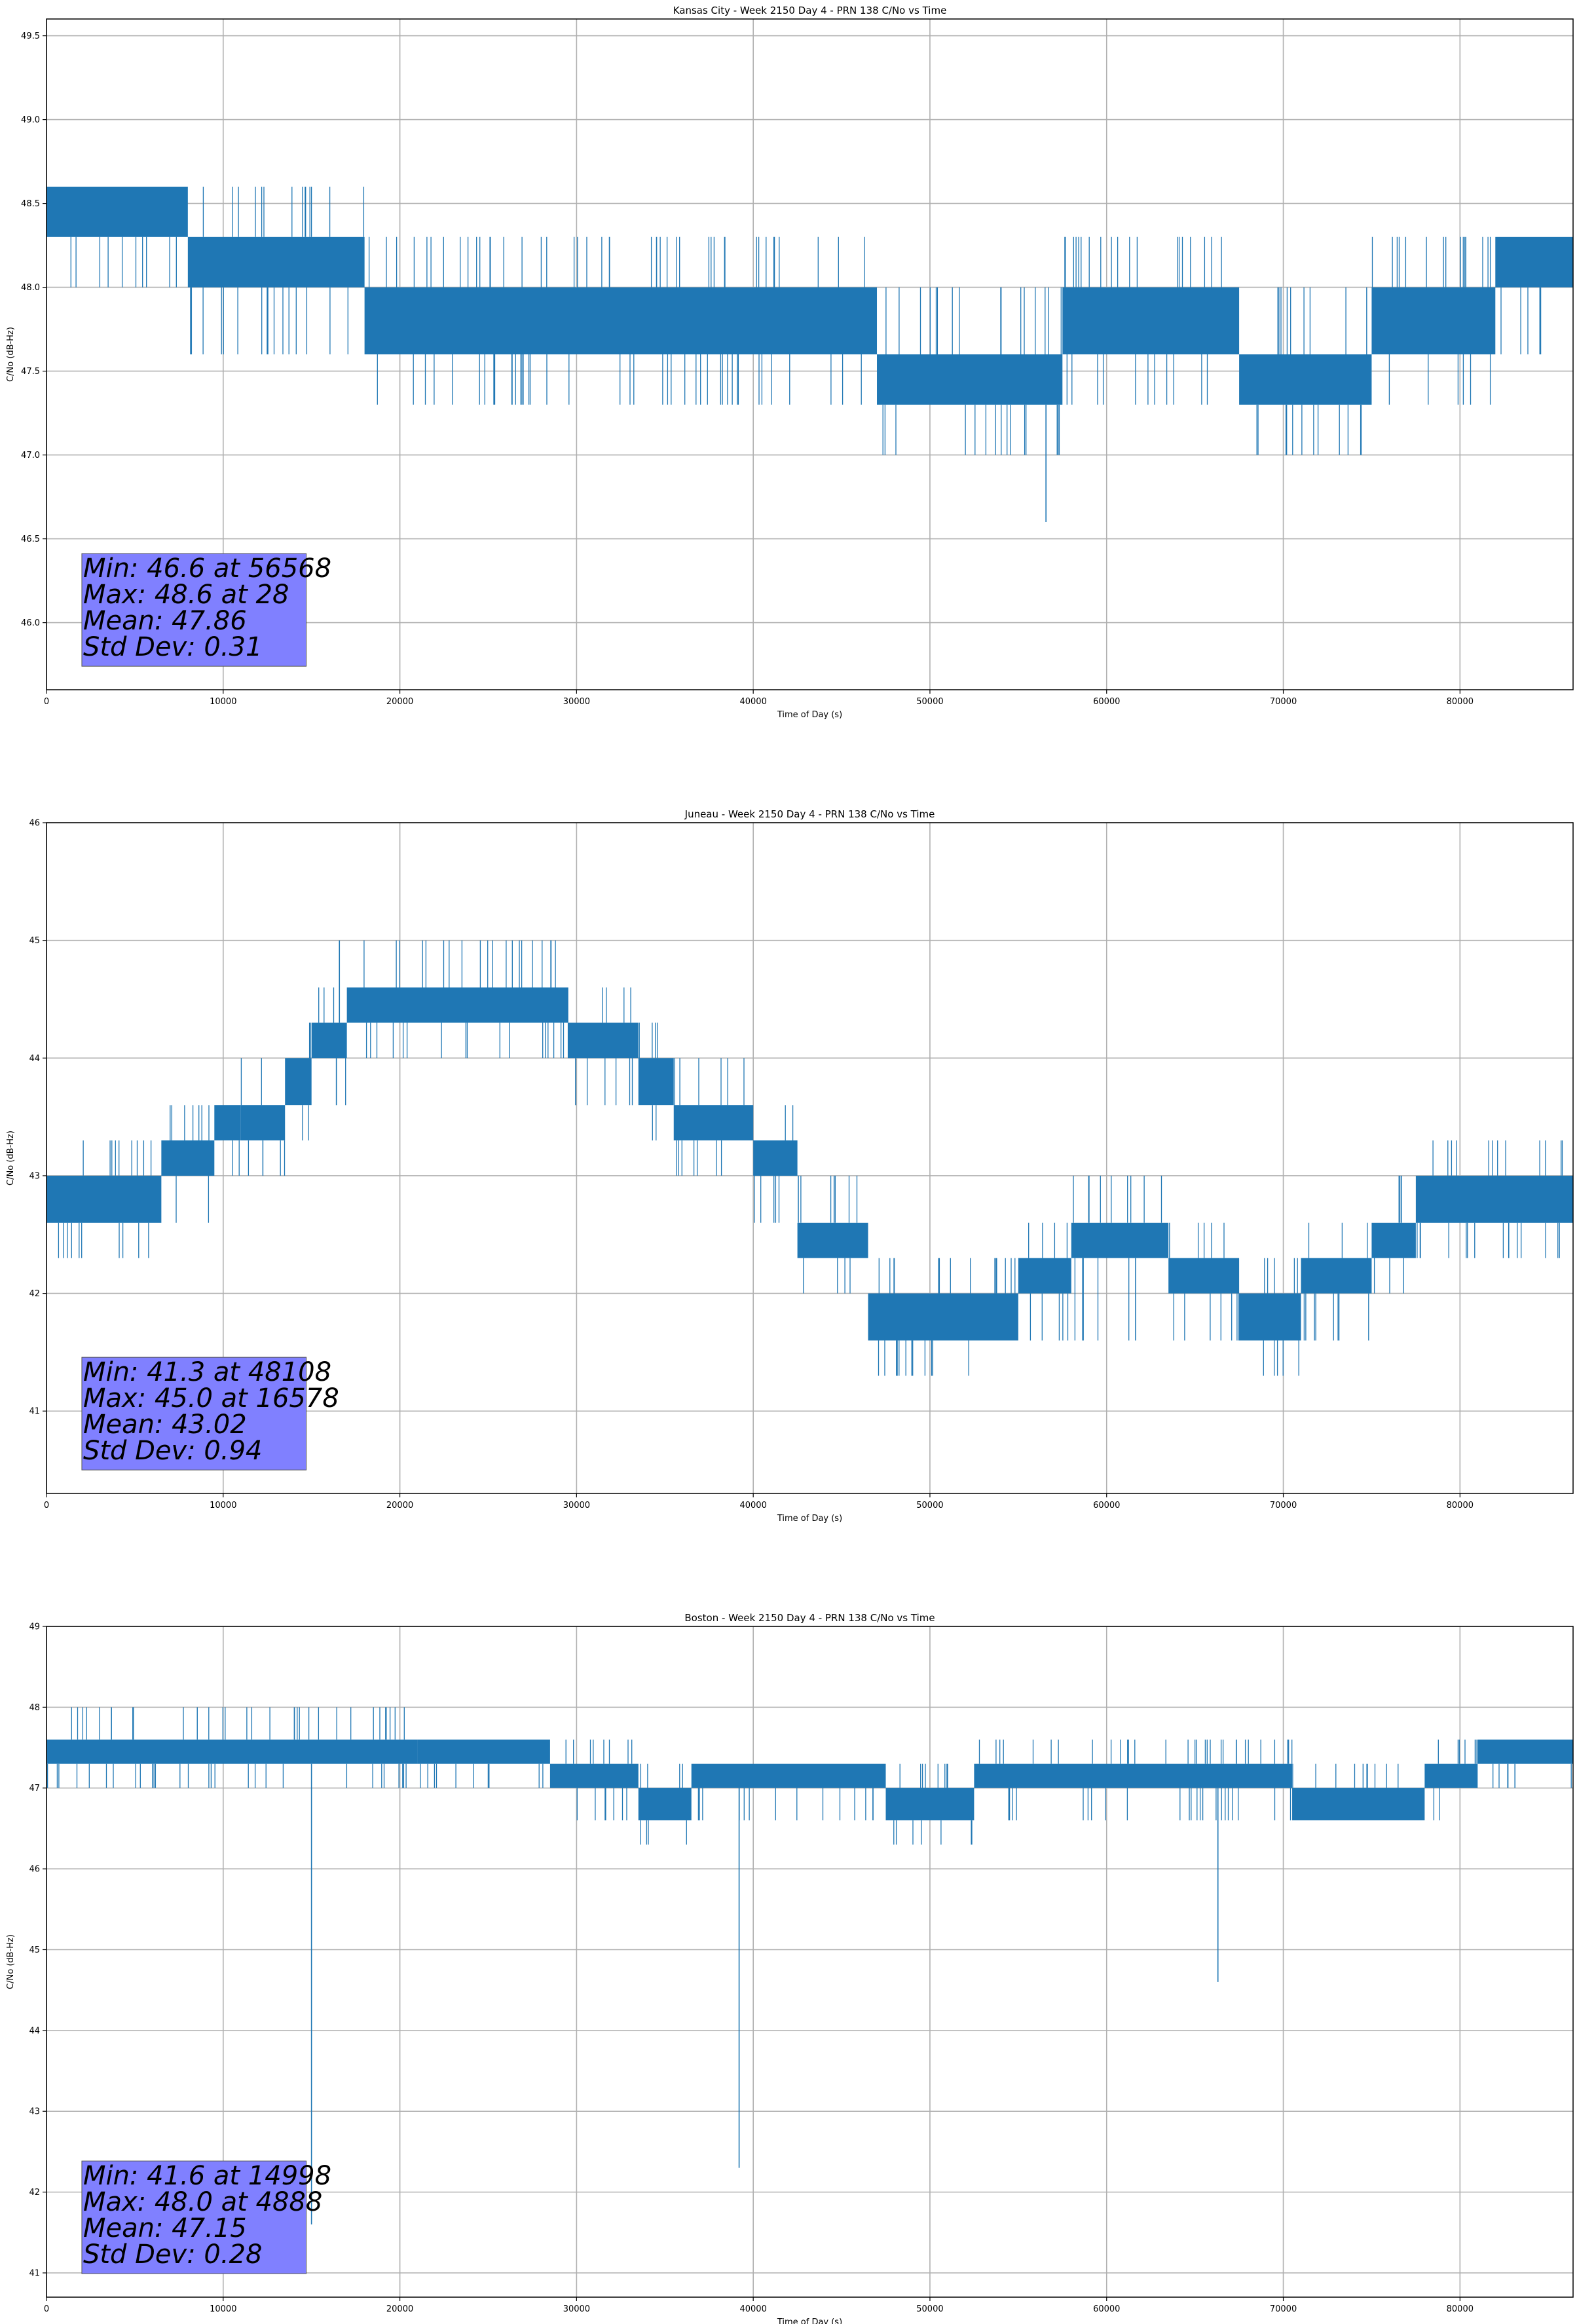 The height and width of the screenshot is (2324, 1577). What do you see at coordinates (202, 2202) in the screenshot?
I see `stats-max: Max: 48.0 at 4888` at bounding box center [202, 2202].